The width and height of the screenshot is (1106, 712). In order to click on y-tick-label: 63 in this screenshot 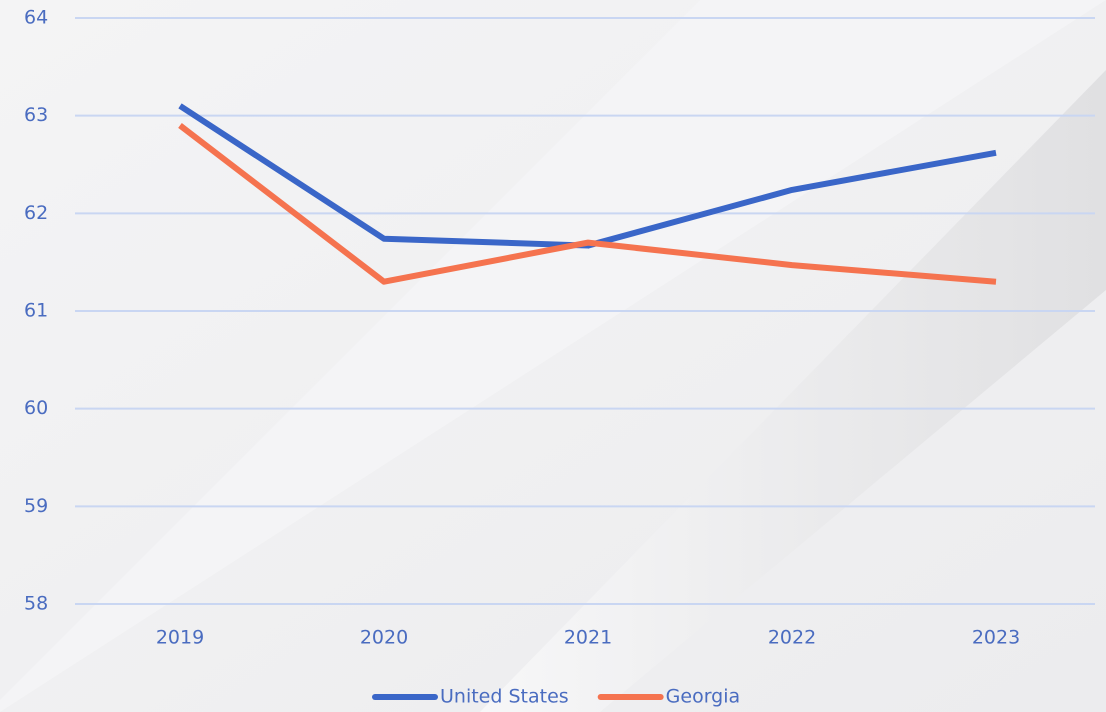, I will do `click(36, 115)`.